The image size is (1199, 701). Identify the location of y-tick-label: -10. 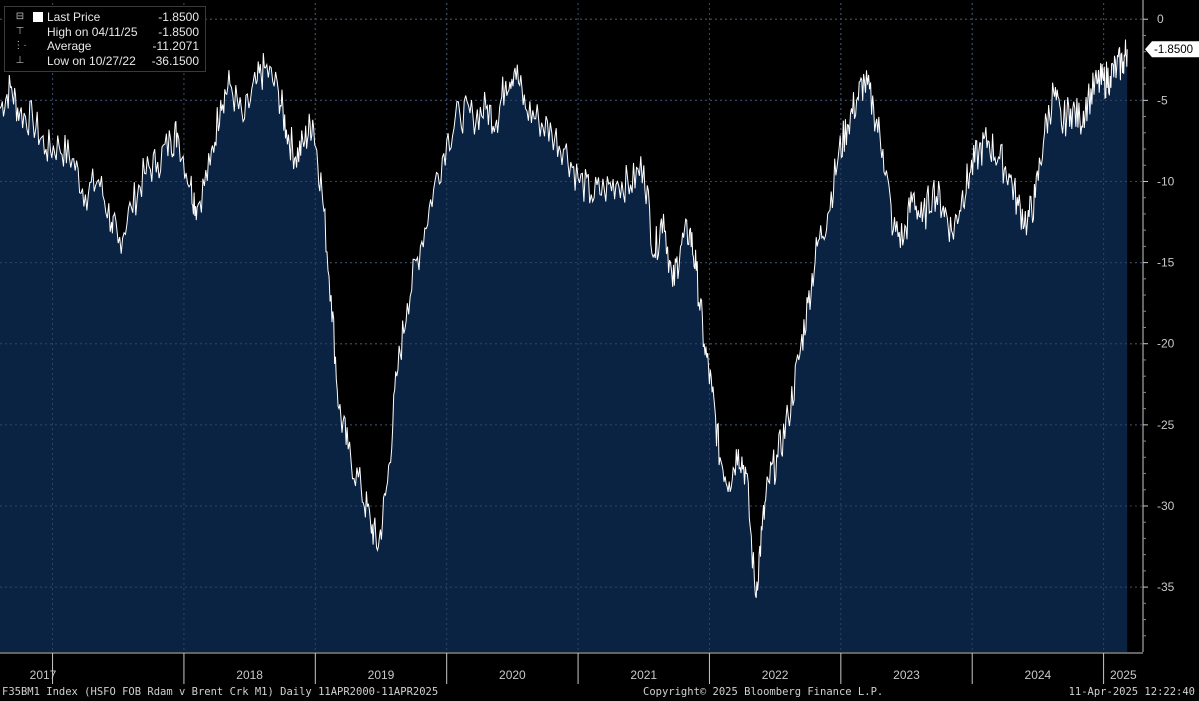
(1166, 181).